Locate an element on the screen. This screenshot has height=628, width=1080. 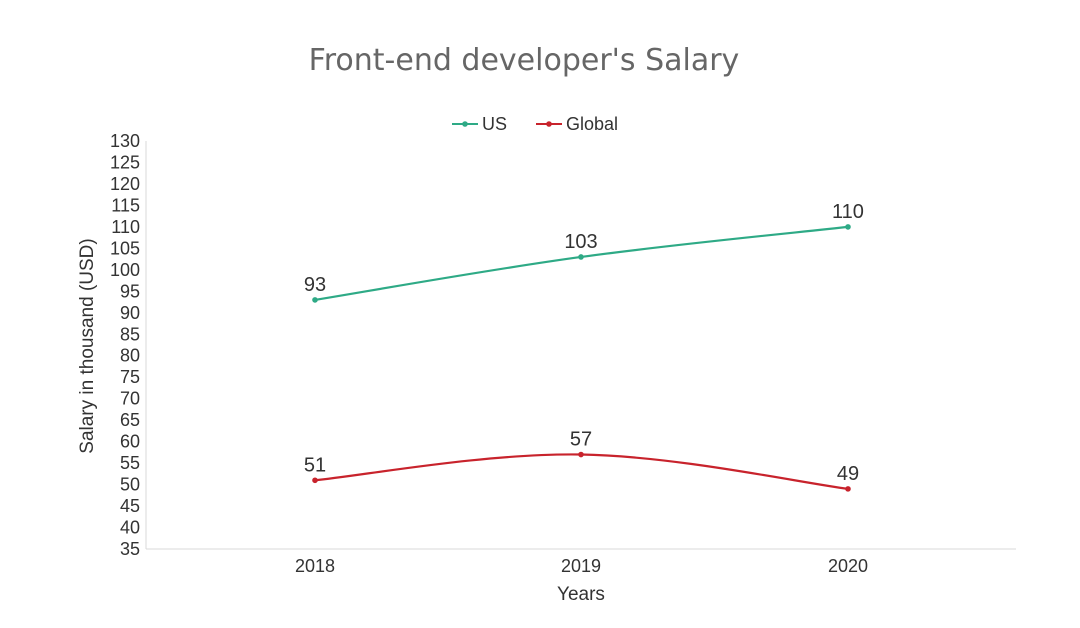
legend-item-global: Global is located at coordinates (577, 124).